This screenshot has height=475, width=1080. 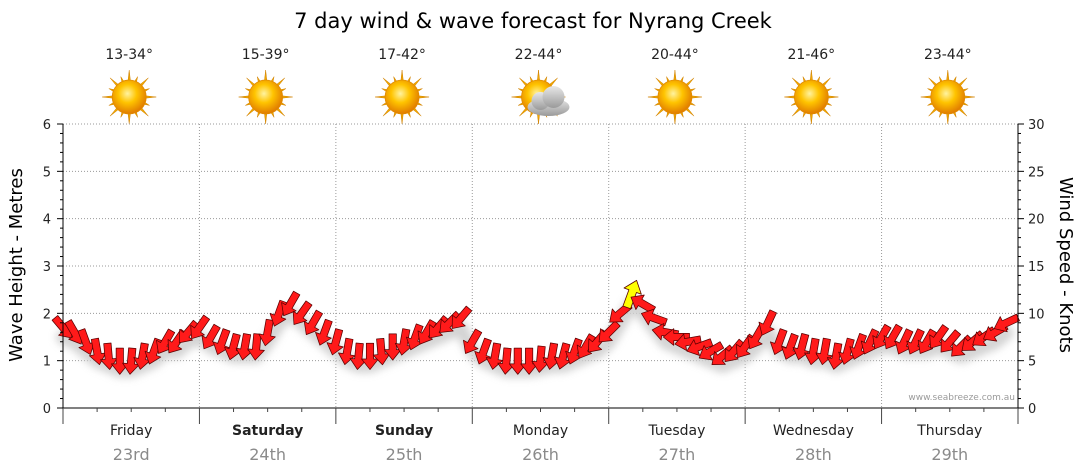 I want to click on day-date: 25th, so click(x=404, y=454).